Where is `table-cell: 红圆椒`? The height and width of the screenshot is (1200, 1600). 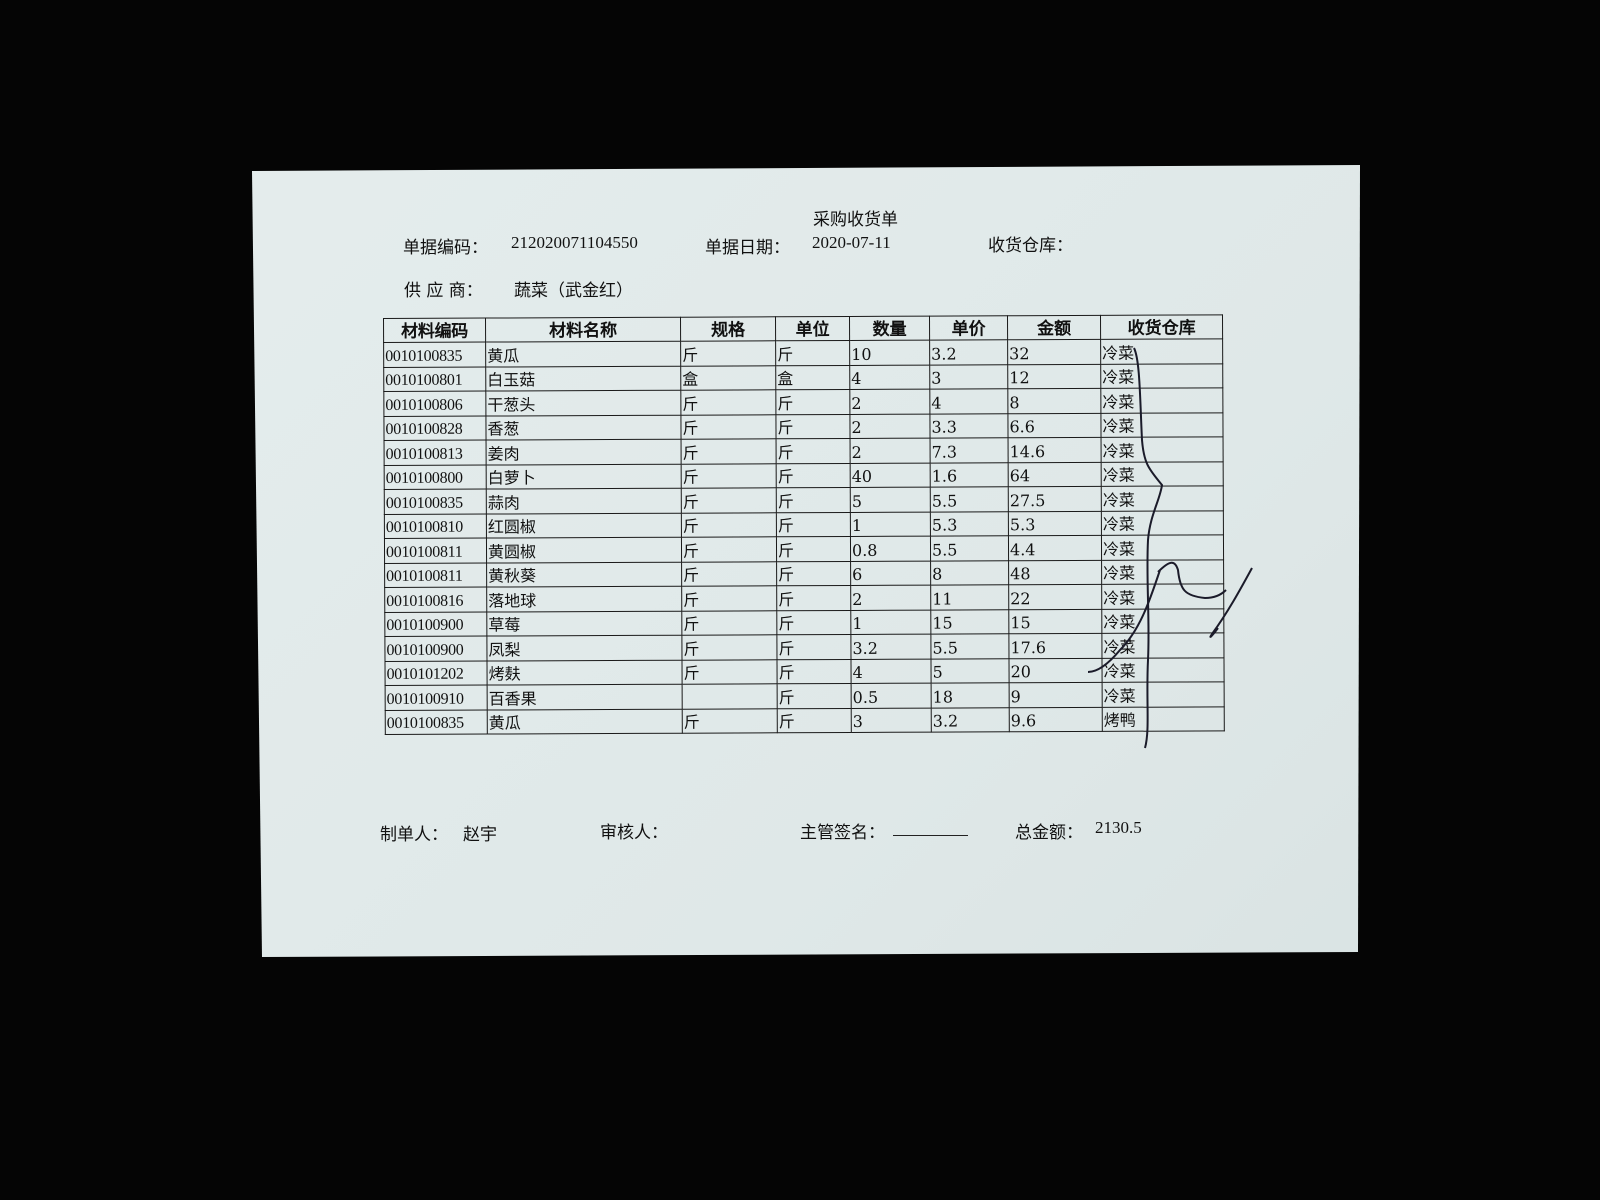
table-cell: 红圆椒 is located at coordinates (584, 525).